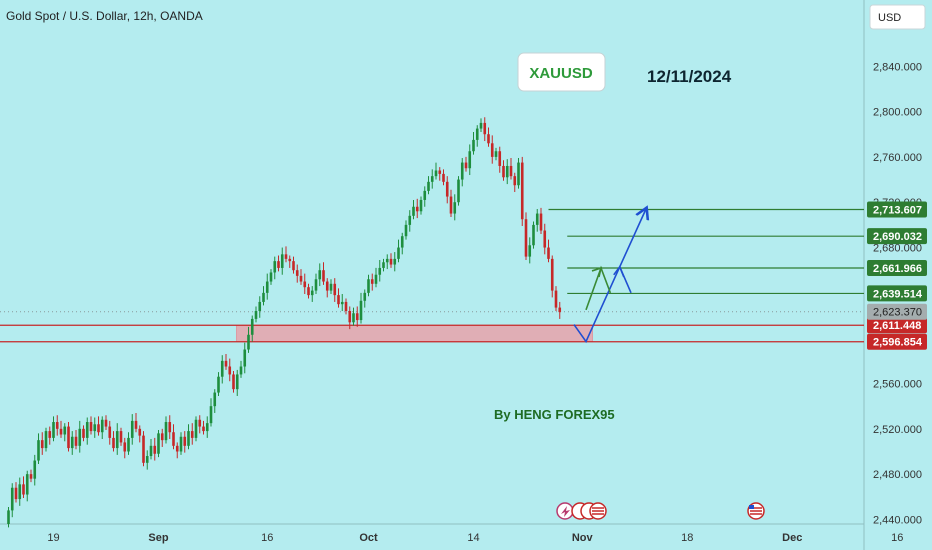 The width and height of the screenshot is (932, 550). Describe the element at coordinates (897, 293) in the screenshot. I see `price-tag-resistance: 2,639.514` at that location.